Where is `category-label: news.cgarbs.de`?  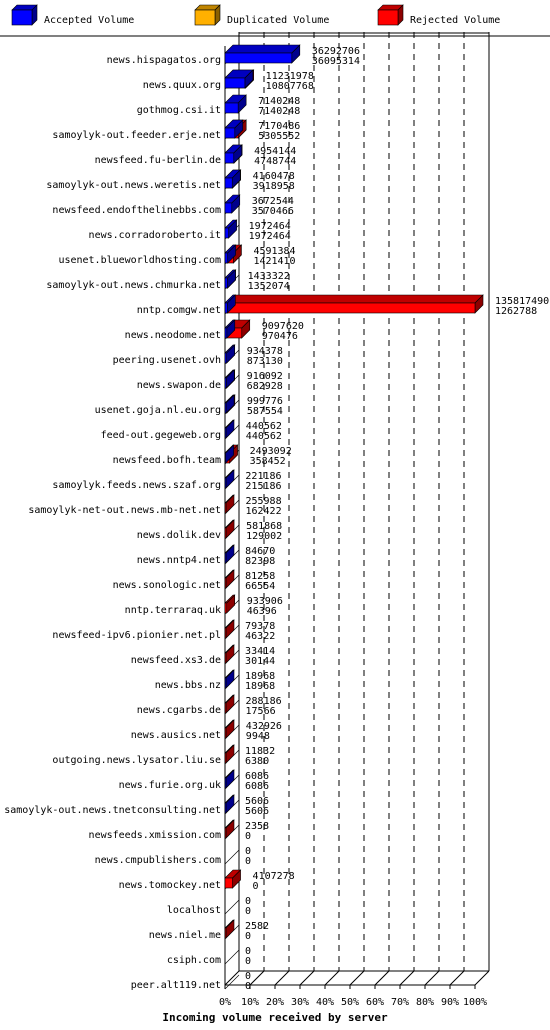 category-label: news.cgarbs.de is located at coordinates (179, 710).